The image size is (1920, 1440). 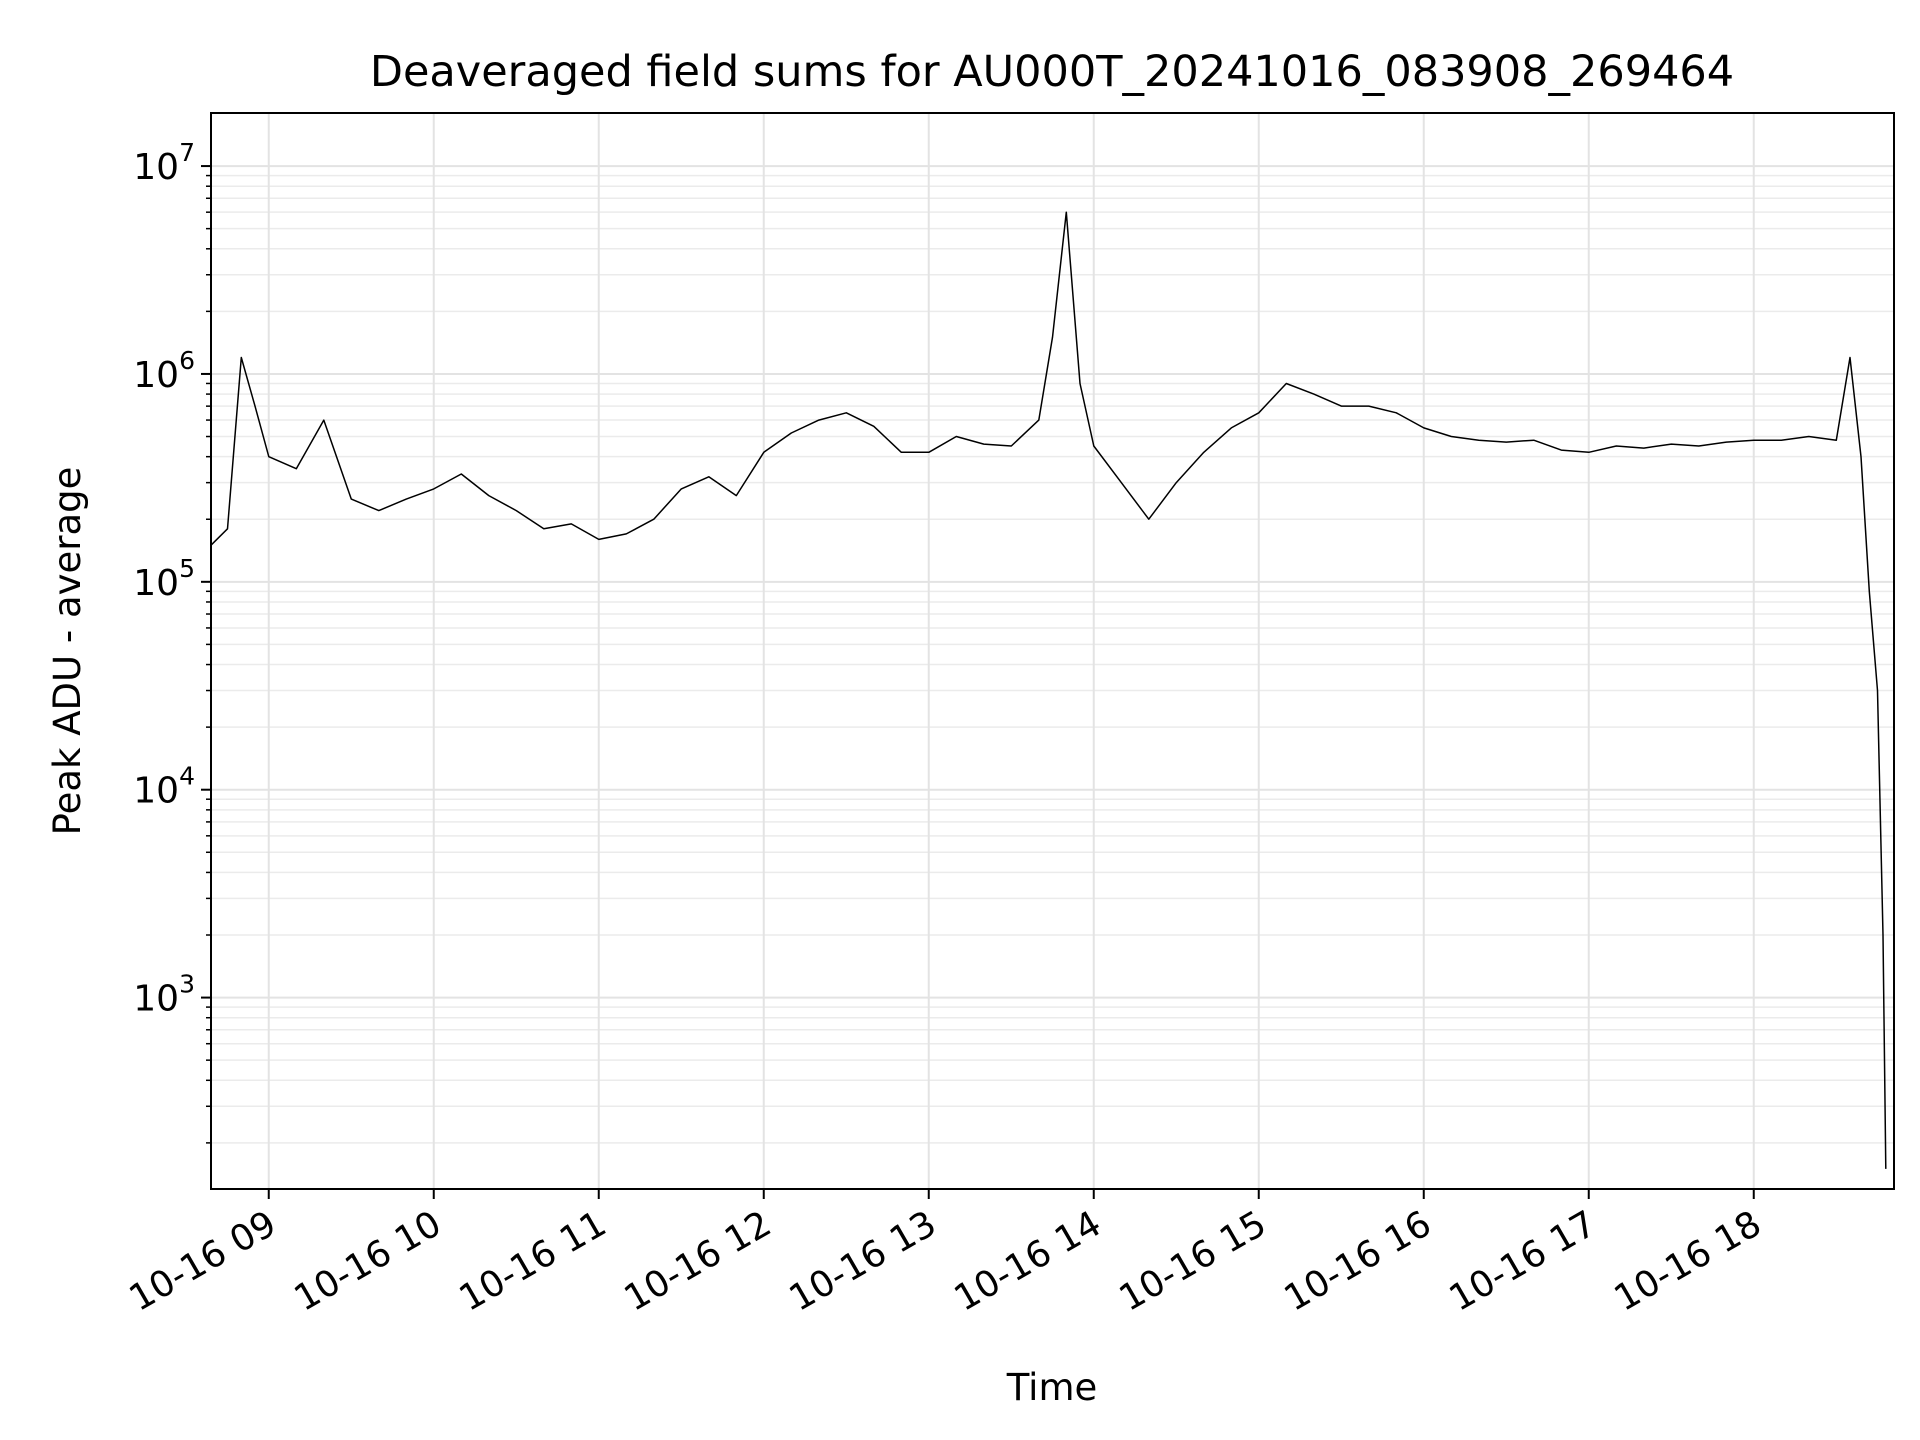 I want to click on y-tick-label: 10⁴, so click(x=164, y=787).